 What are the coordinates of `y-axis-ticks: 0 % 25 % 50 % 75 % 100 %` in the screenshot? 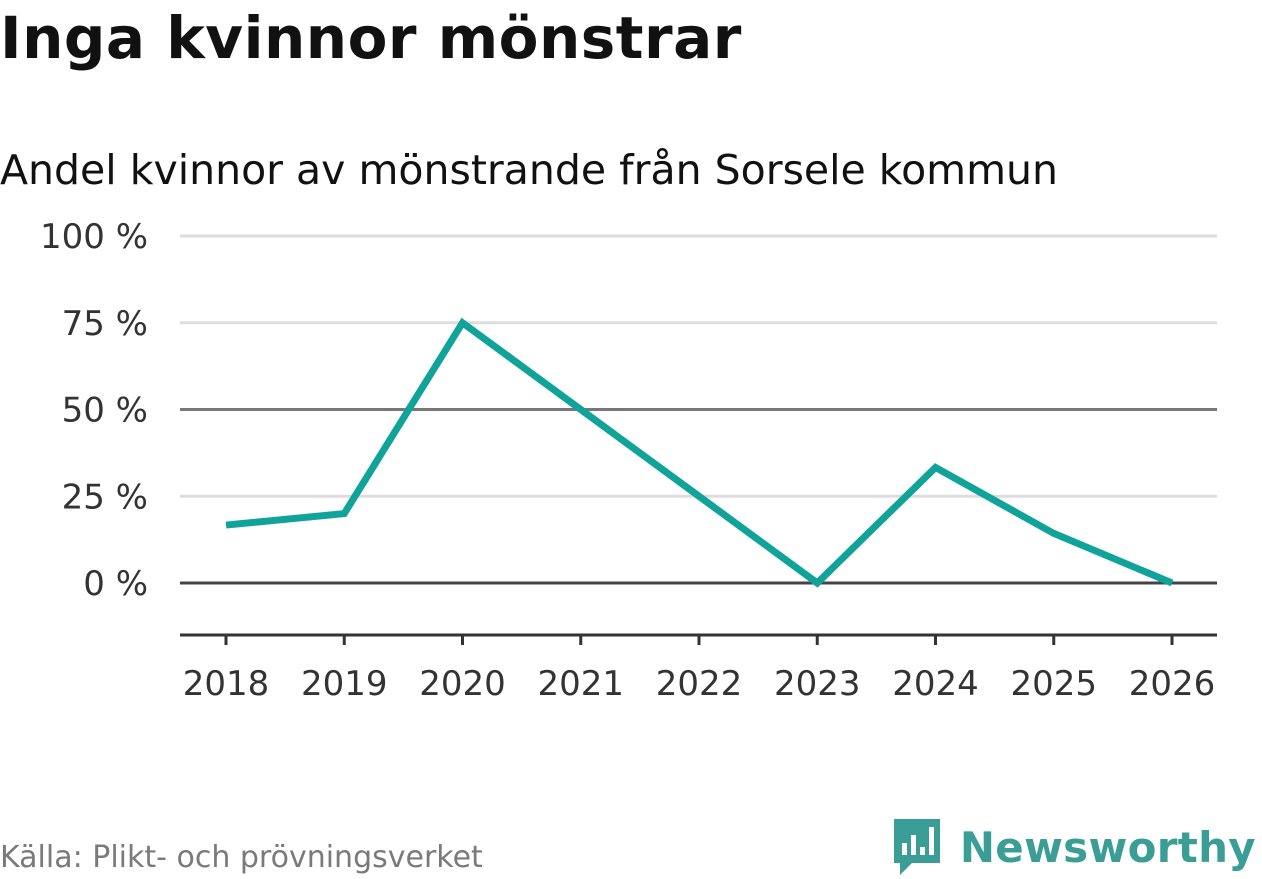 It's located at (94, 410).